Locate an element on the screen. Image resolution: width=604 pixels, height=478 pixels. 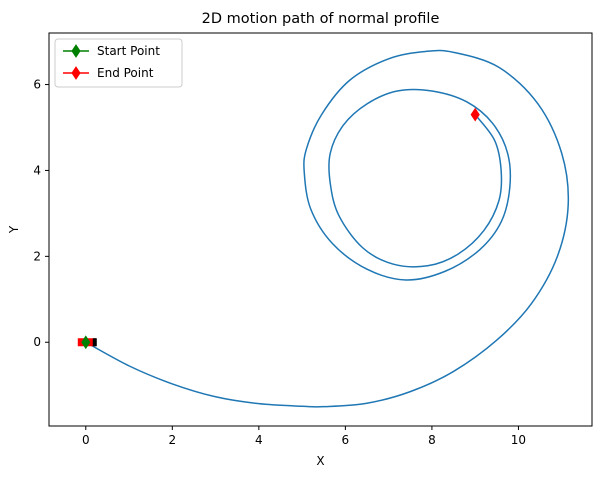
x-tick-label: 6 is located at coordinates (346, 440).